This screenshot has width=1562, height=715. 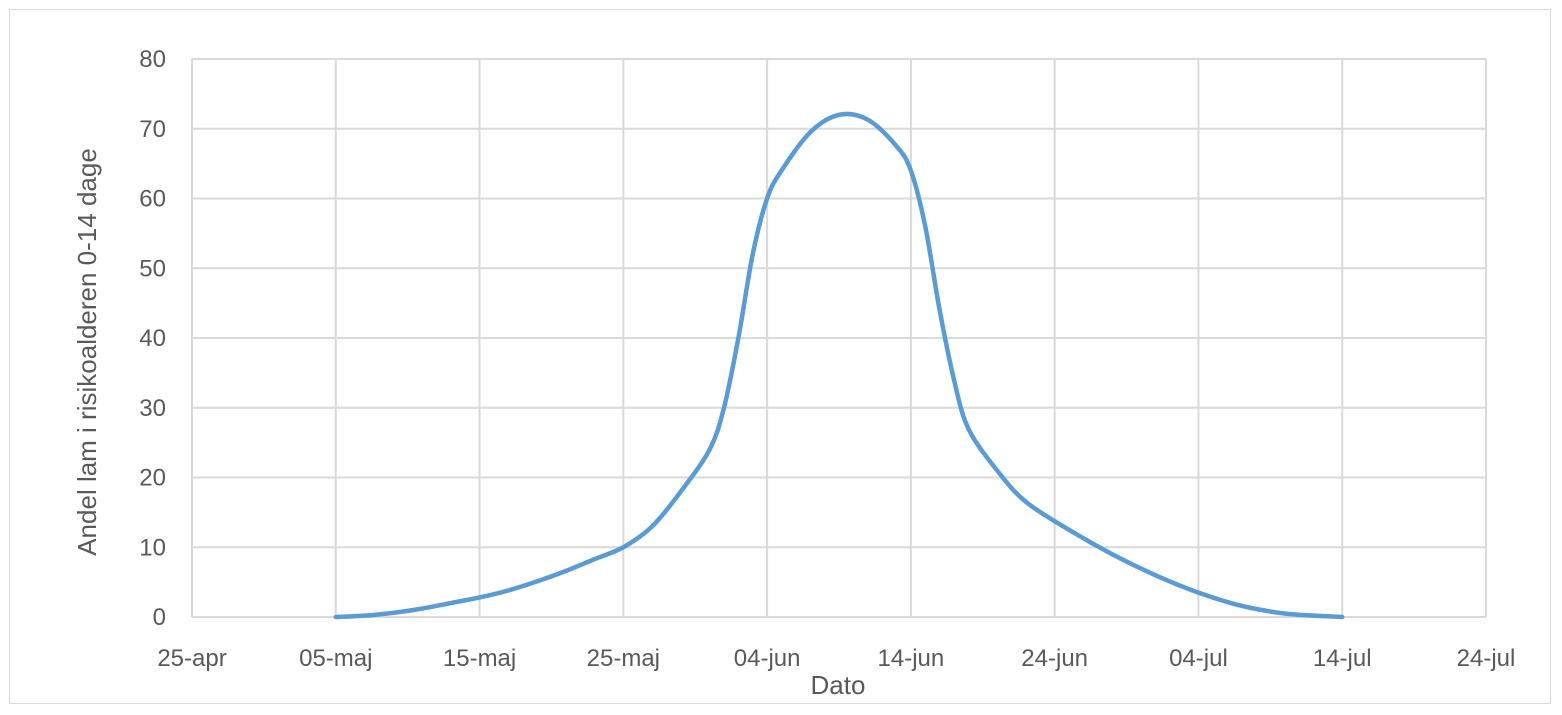 I want to click on x-tick-label: 05-maj, so click(x=335, y=658).